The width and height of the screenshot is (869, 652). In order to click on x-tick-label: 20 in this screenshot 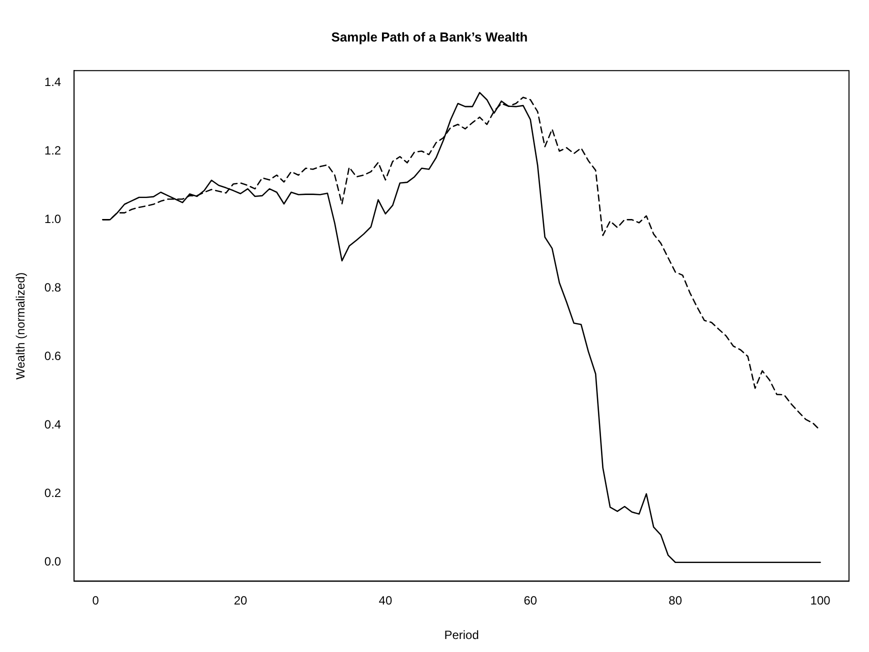, I will do `click(241, 601)`.